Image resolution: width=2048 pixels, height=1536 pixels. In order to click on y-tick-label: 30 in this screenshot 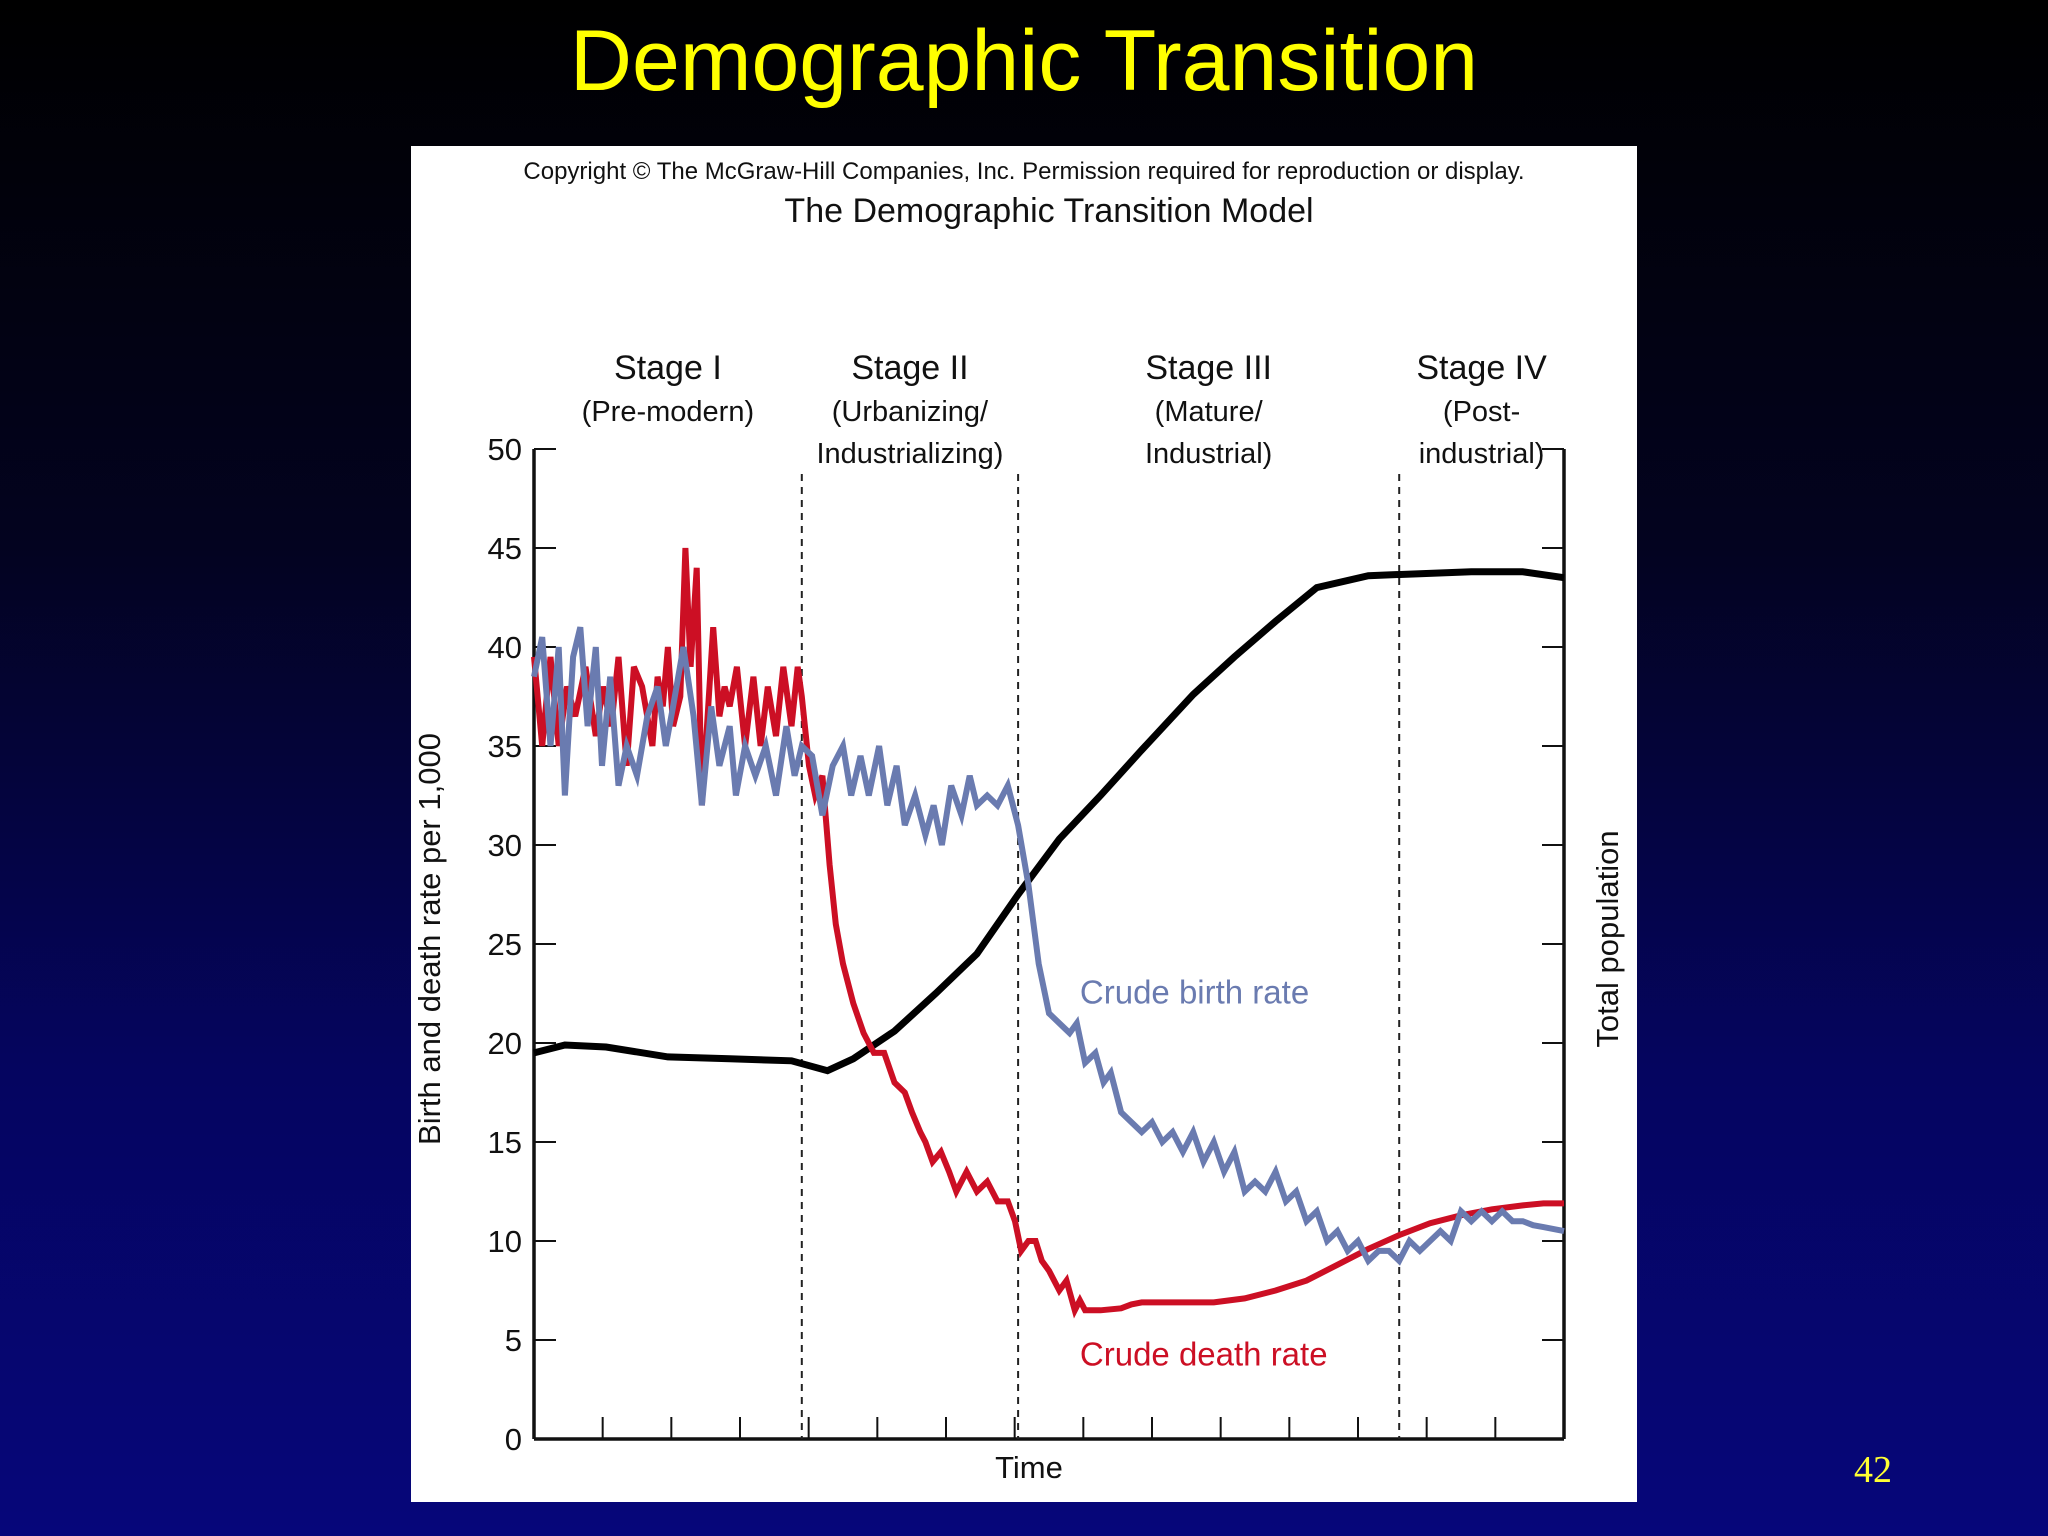, I will do `click(505, 845)`.